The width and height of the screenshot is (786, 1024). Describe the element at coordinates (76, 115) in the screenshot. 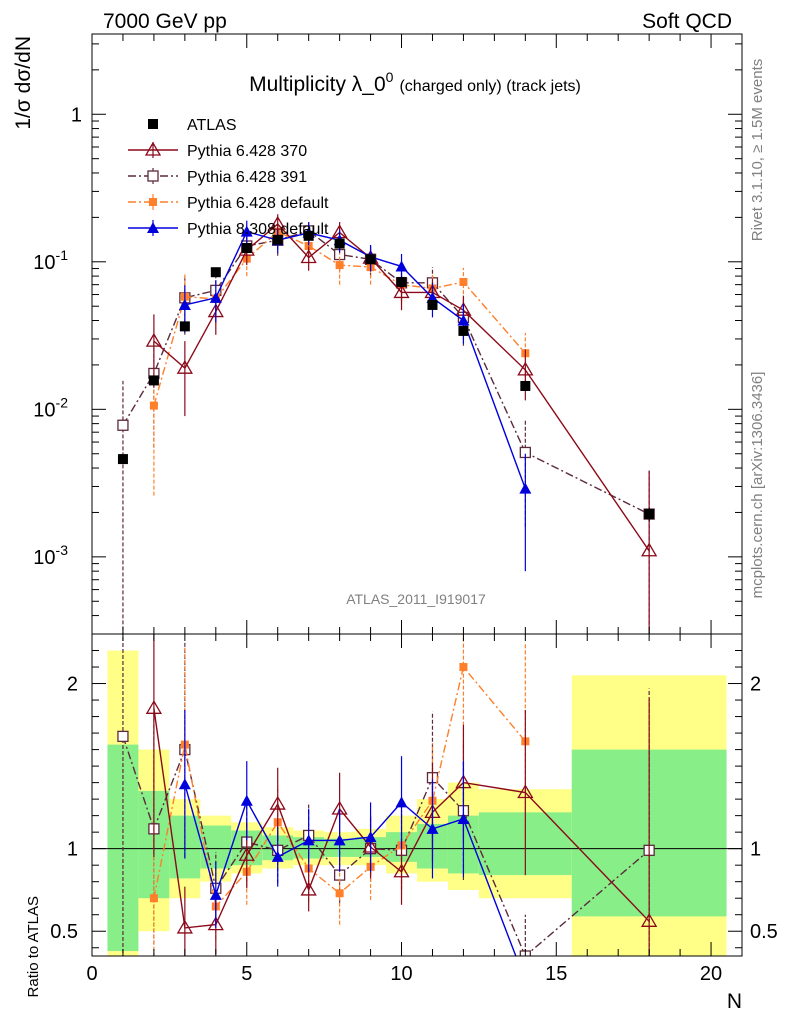

I see `top-y-tick-label: 1` at that location.